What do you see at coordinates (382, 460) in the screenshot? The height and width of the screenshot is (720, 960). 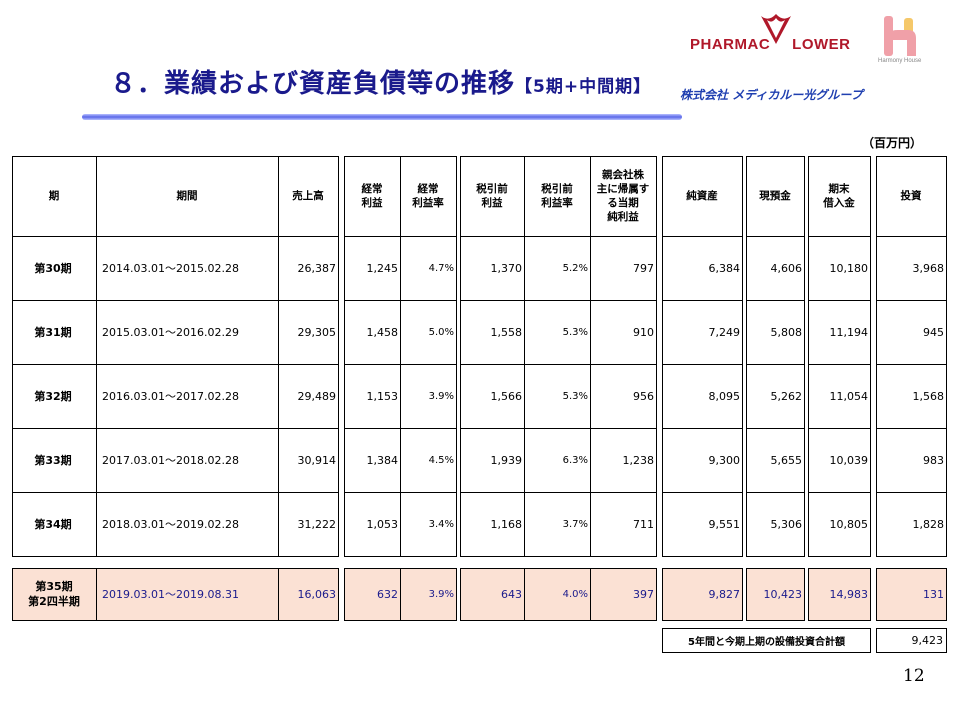 I see `table-cell: 1,384` at bounding box center [382, 460].